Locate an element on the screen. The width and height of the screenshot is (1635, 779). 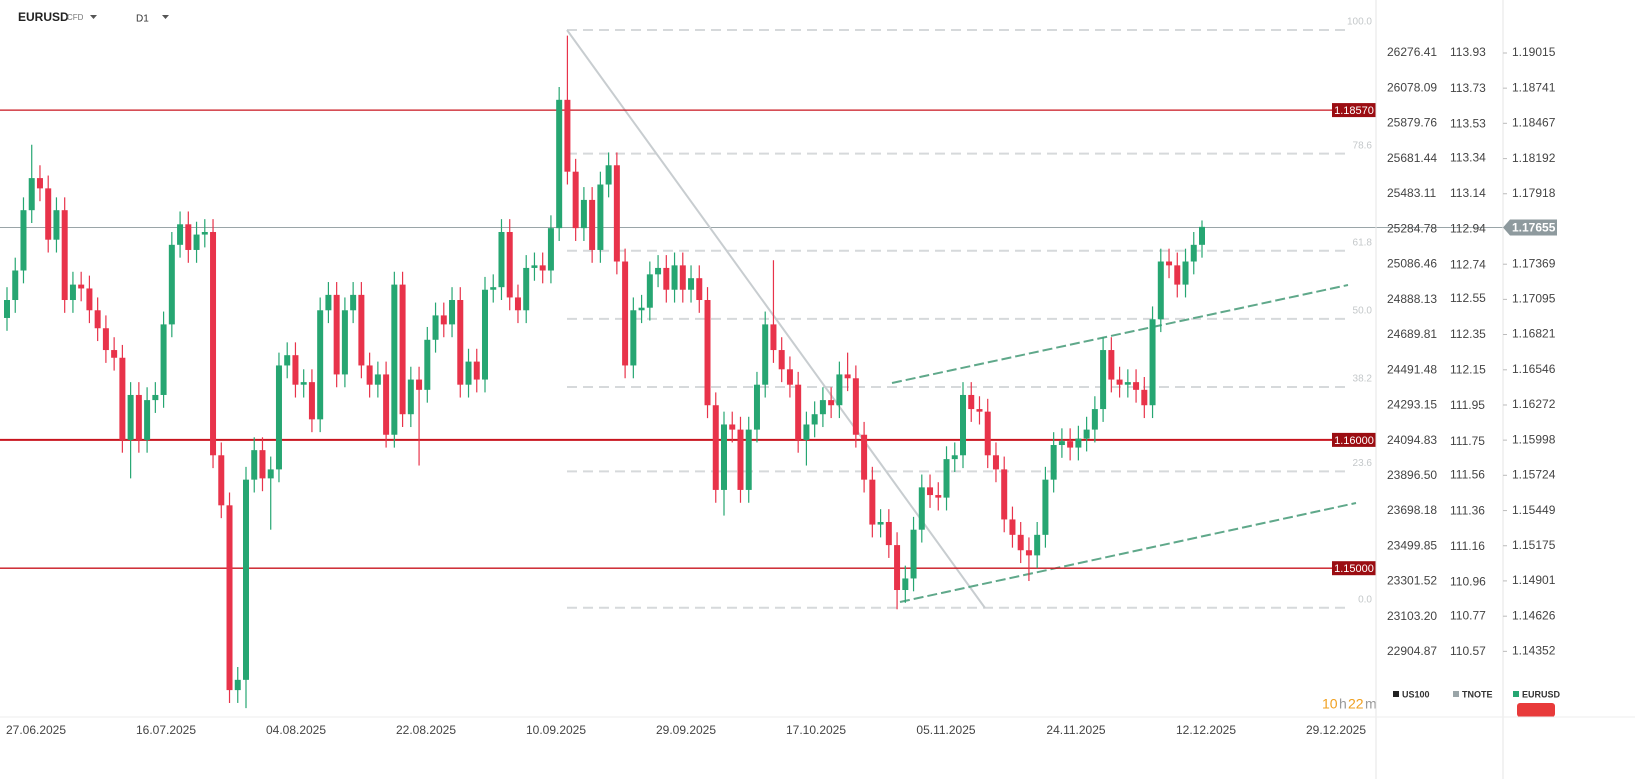
fib-label: 0.0 is located at coordinates (1365, 599).